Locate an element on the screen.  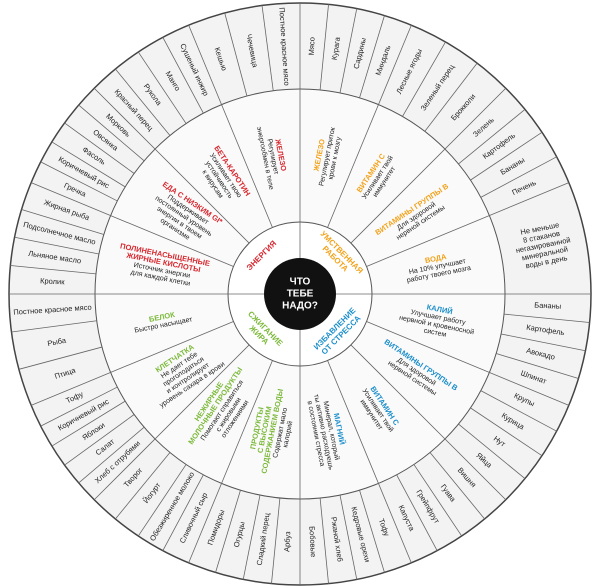
center-badge is located at coordinates (300, 294).